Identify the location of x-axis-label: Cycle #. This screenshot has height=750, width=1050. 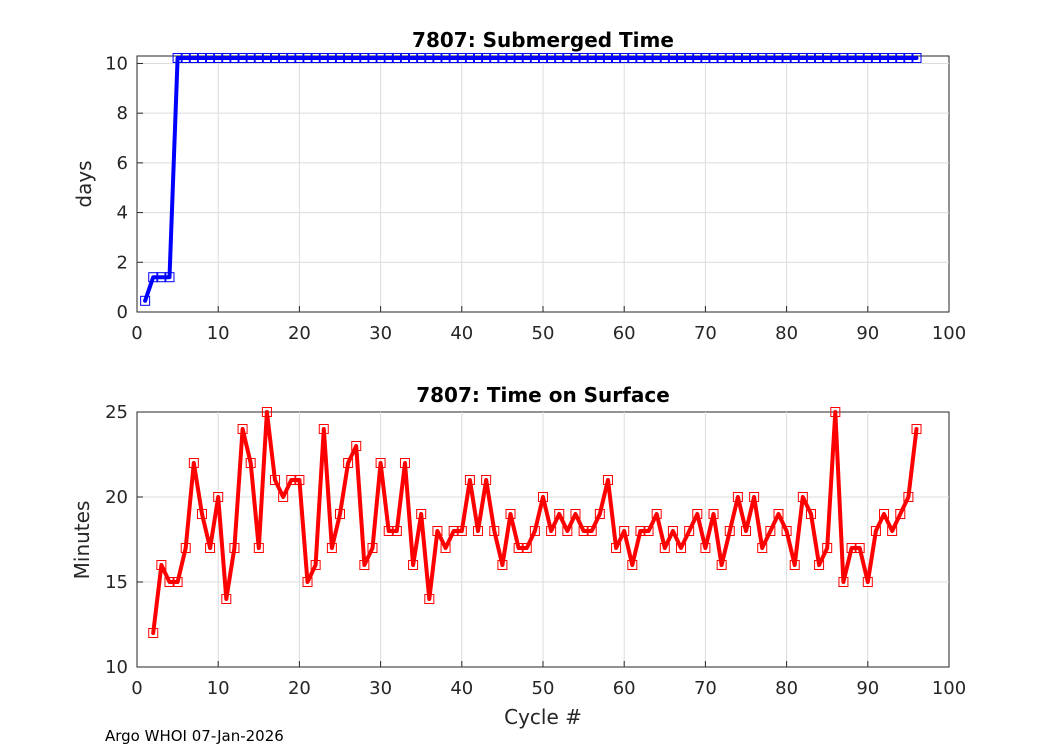
(543, 717).